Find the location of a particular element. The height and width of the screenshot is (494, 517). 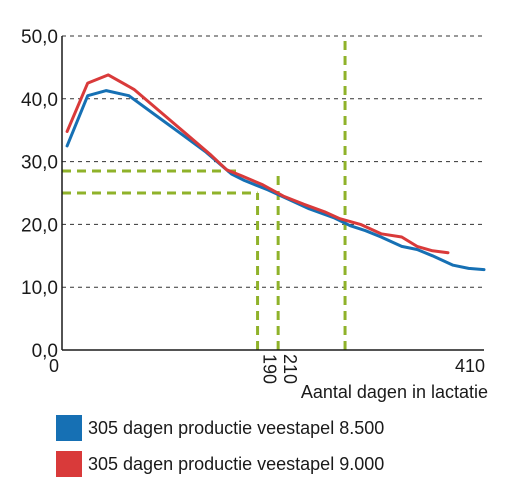

legend-item-series-2: 305 dagen productie veestapel 9.000 is located at coordinates (220, 464).